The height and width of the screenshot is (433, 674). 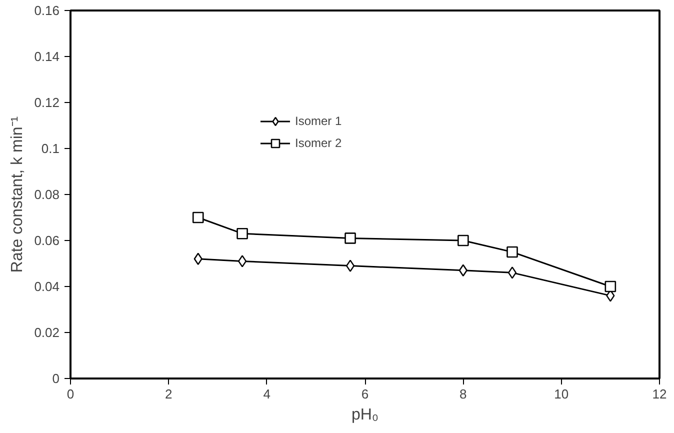 I want to click on y-tick-label: 0.08, so click(x=47, y=194).